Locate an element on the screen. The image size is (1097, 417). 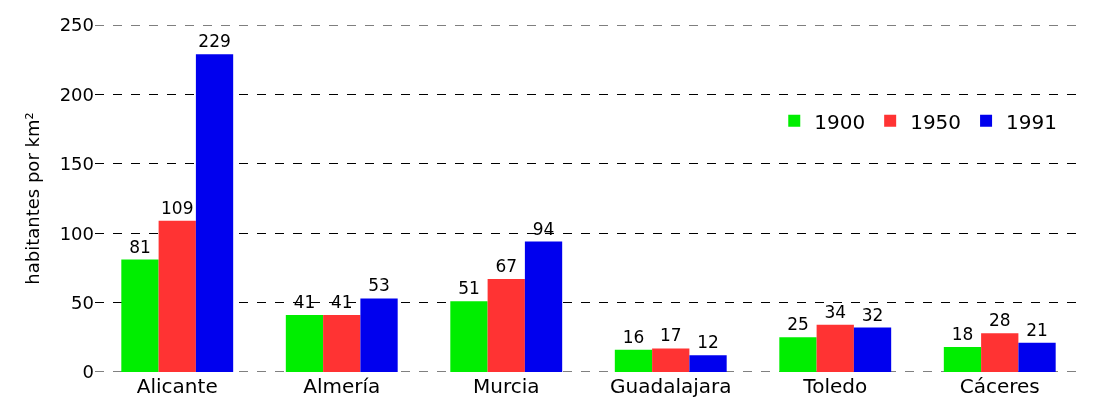
legend-label: 1950 is located at coordinates (936, 121).